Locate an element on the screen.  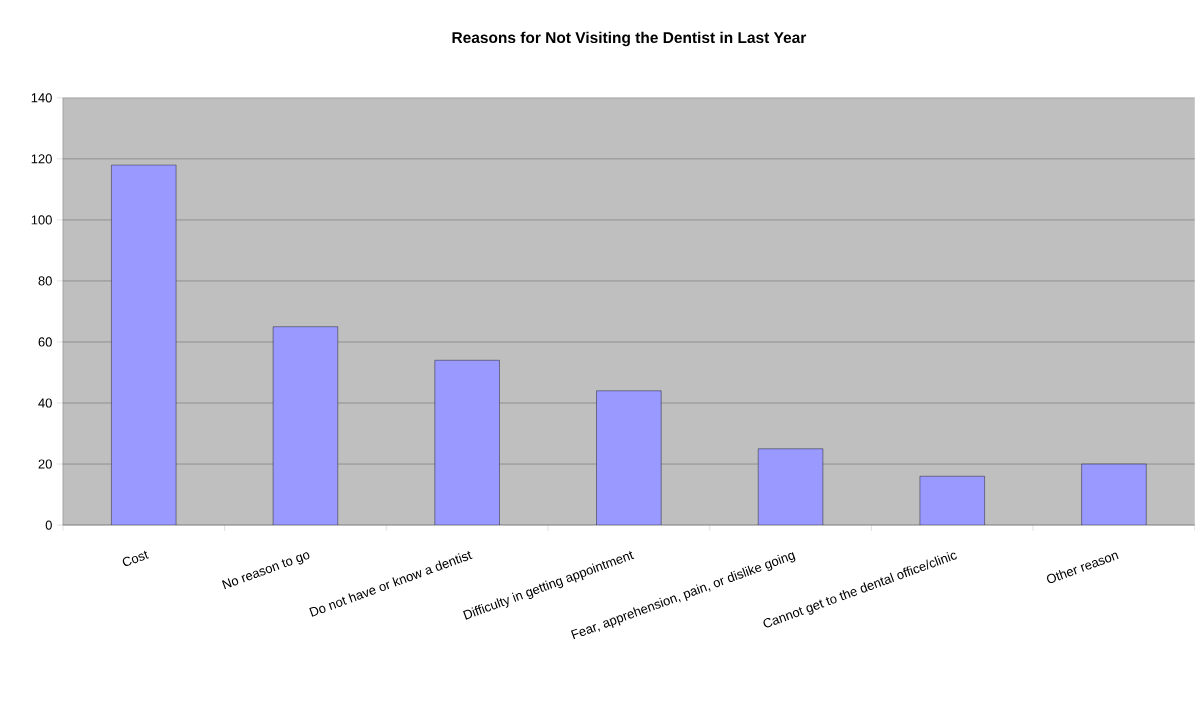
y-tick-label: 80 is located at coordinates (45, 281).